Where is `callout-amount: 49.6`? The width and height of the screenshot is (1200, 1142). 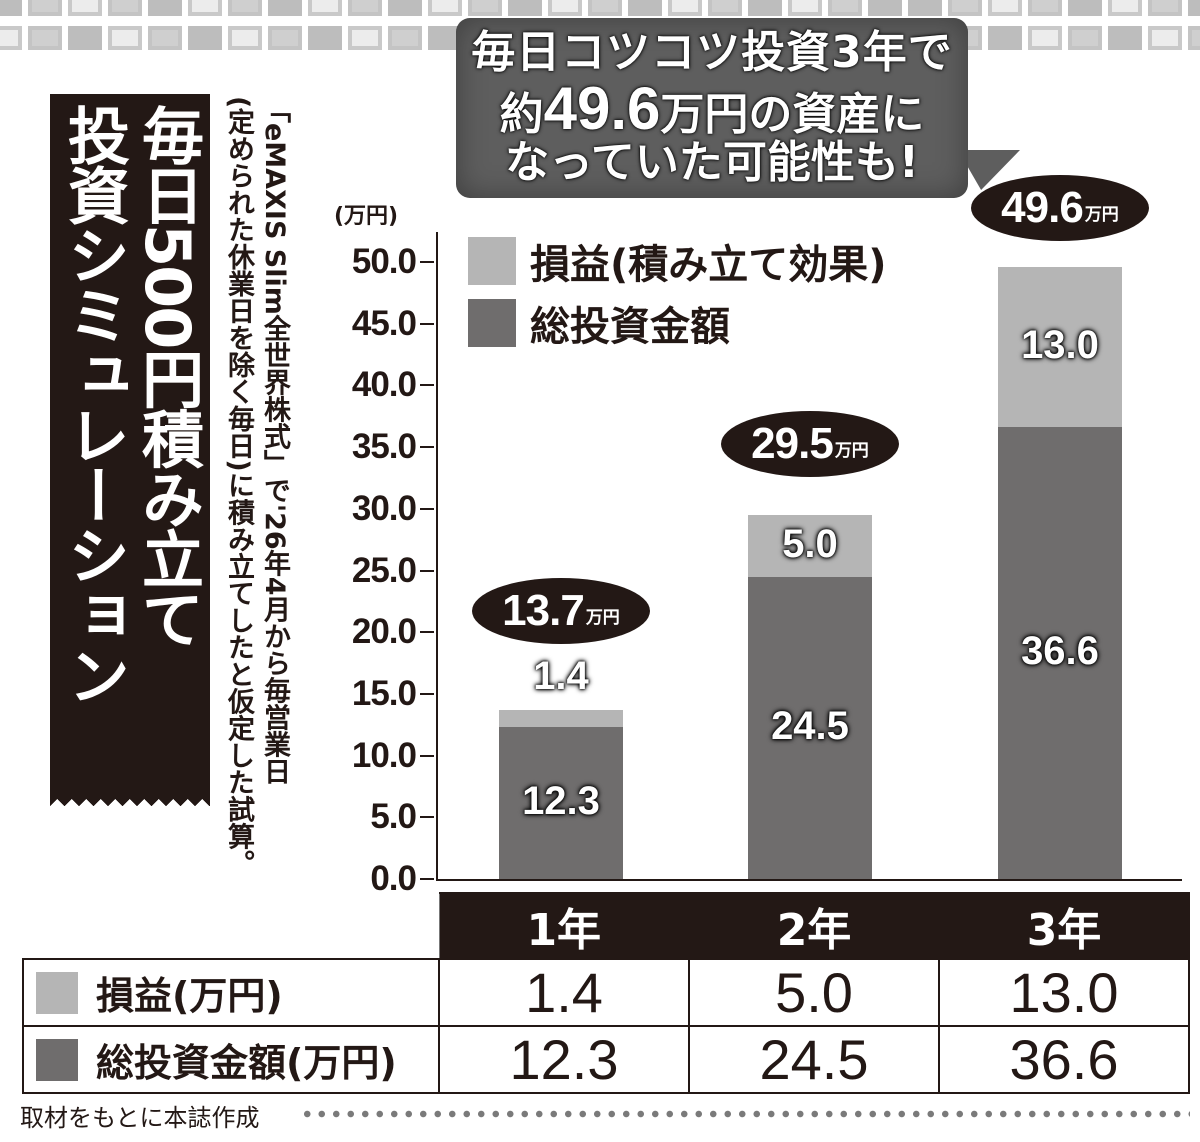 callout-amount: 49.6 is located at coordinates (602, 108).